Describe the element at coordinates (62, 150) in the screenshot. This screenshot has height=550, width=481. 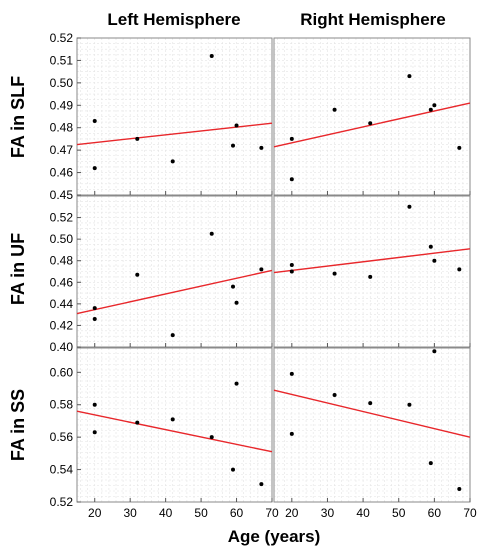
I see `y-tick-label: 0.47` at that location.